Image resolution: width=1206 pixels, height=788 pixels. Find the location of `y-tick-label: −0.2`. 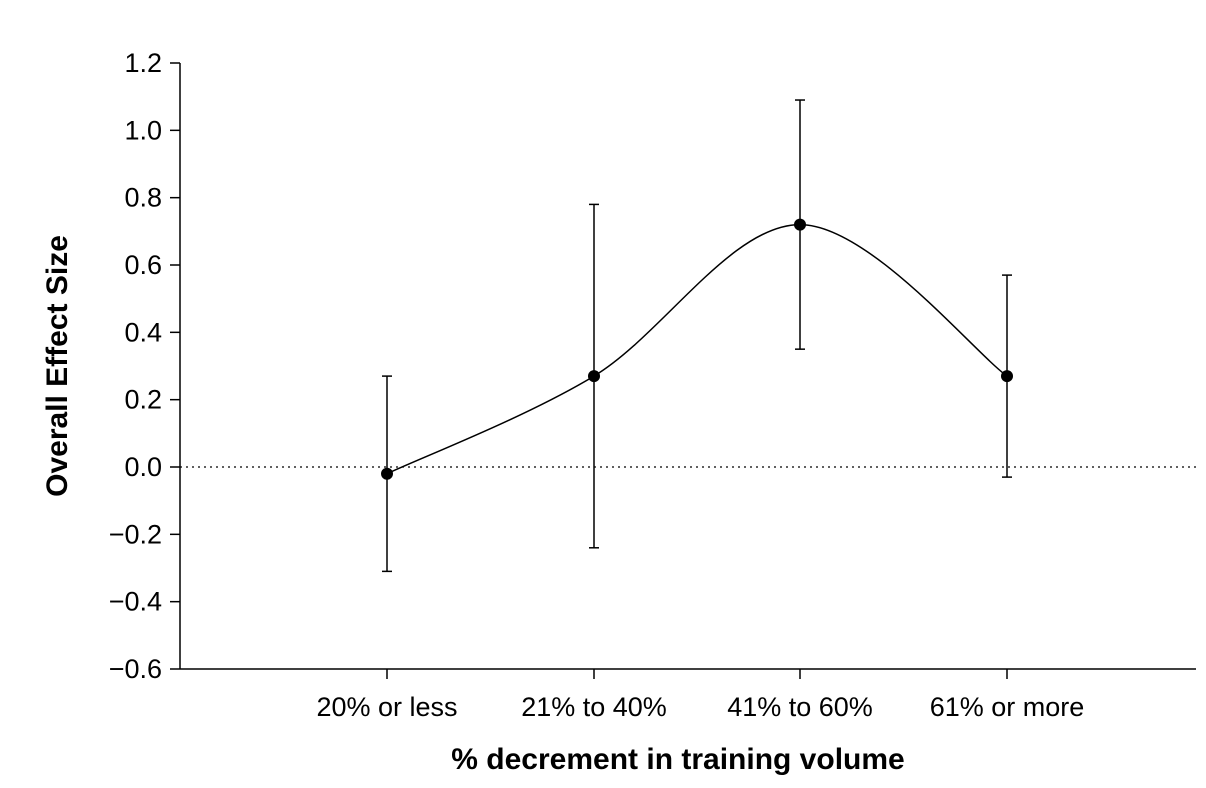

y-tick-label: −0.2 is located at coordinates (135, 534).